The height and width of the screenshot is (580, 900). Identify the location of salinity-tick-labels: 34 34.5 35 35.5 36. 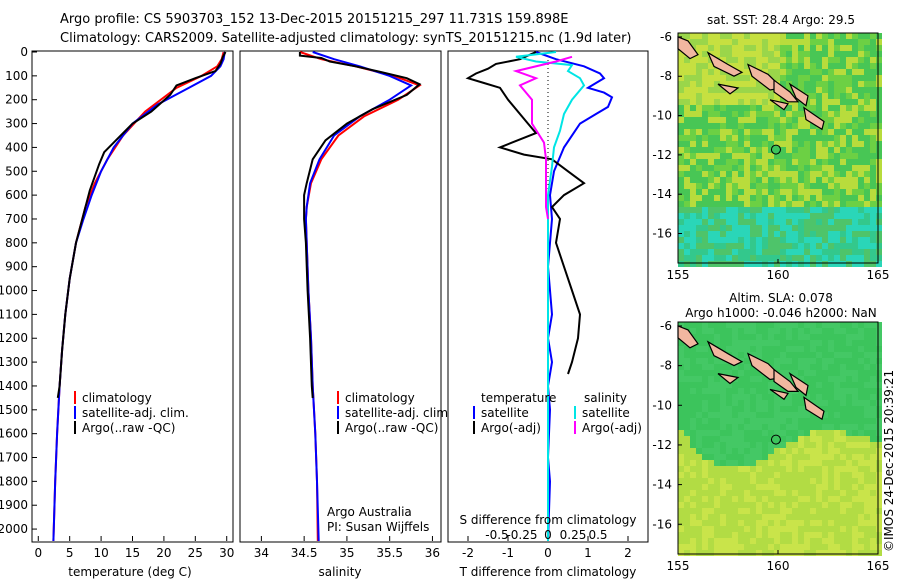
(347, 548).